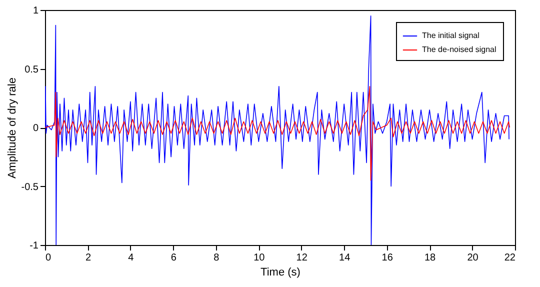 The image size is (540, 287). What do you see at coordinates (473, 258) in the screenshot?
I see `x-tick-label: 20` at bounding box center [473, 258].